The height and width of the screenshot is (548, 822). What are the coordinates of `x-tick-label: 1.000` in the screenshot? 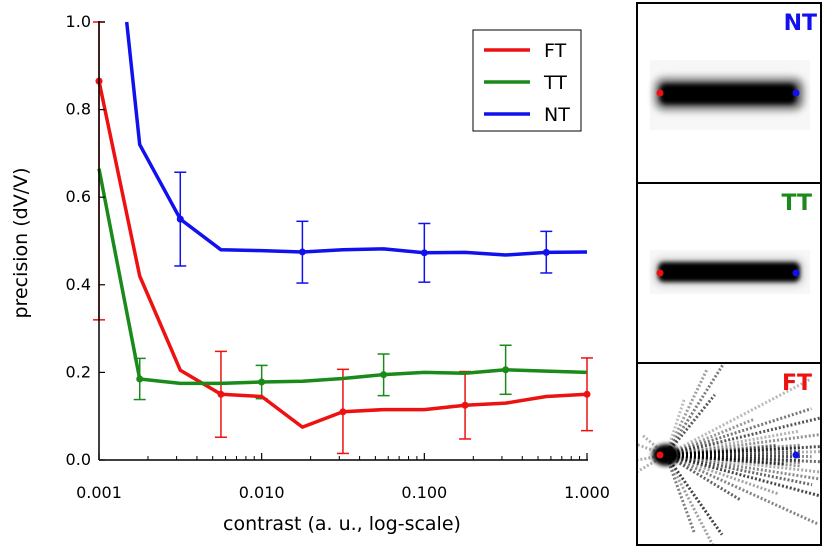 It's located at (587, 492).